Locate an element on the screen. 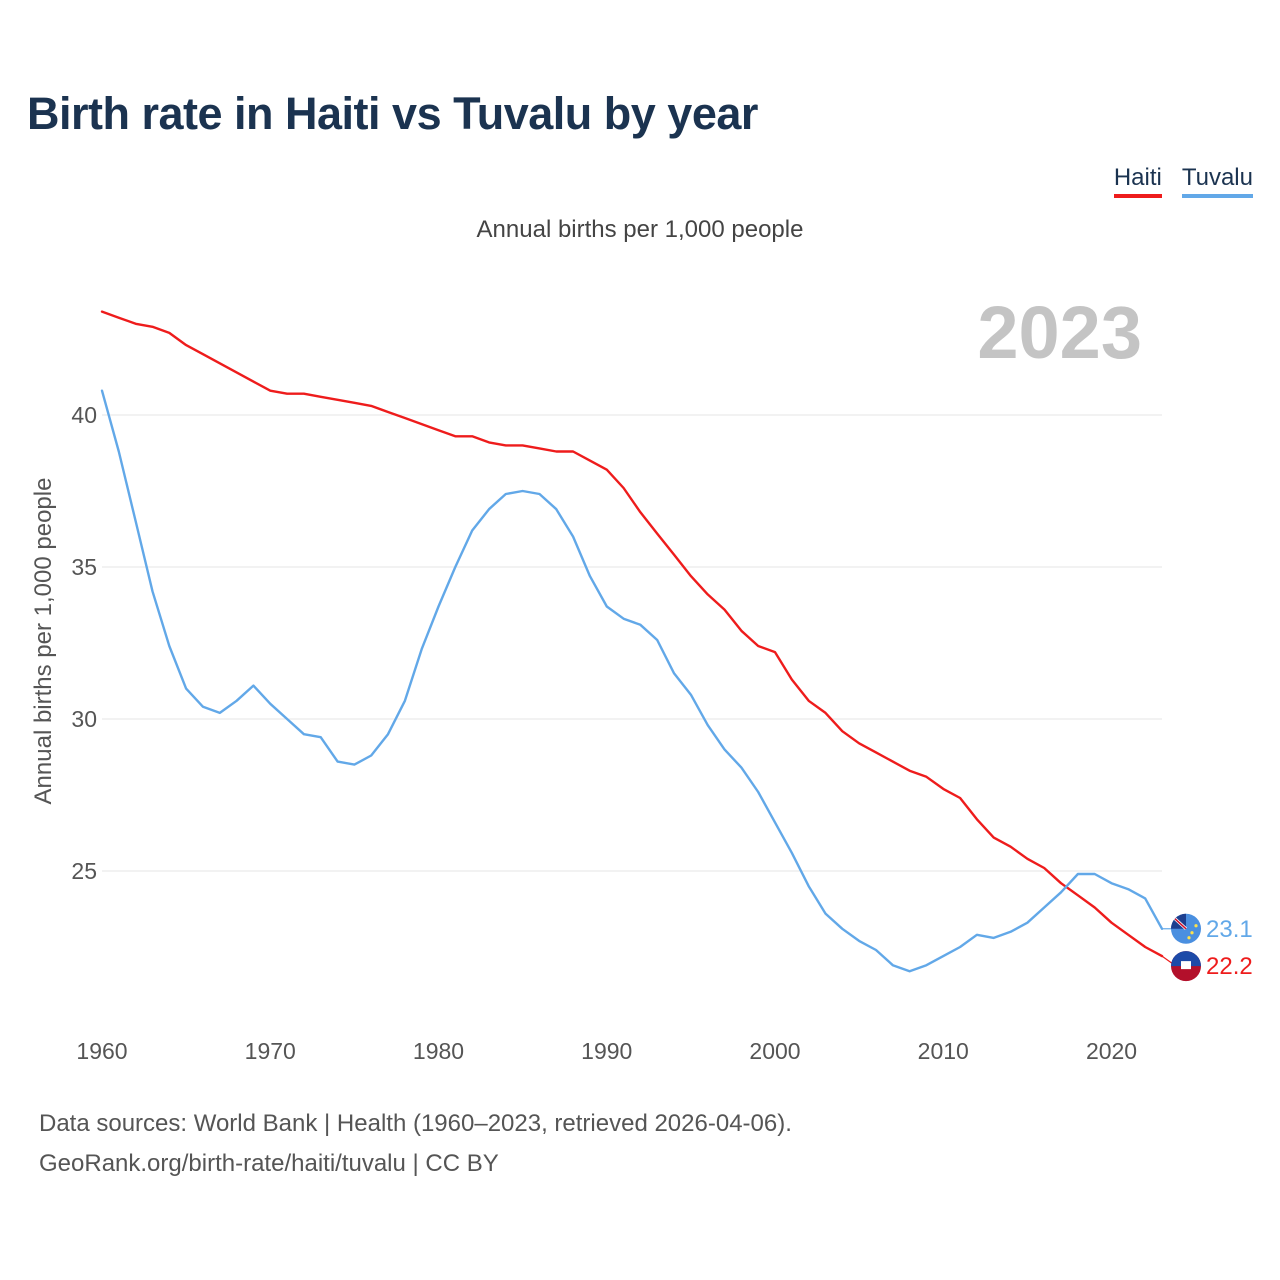 The image size is (1280, 1280). x-tick-label: 1970 is located at coordinates (270, 1051).